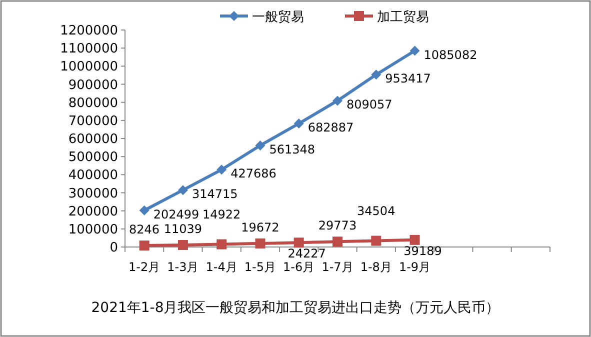 The height and width of the screenshot is (337, 591). Describe the element at coordinates (337, 225) in the screenshot. I see `data-label: 29773` at that location.